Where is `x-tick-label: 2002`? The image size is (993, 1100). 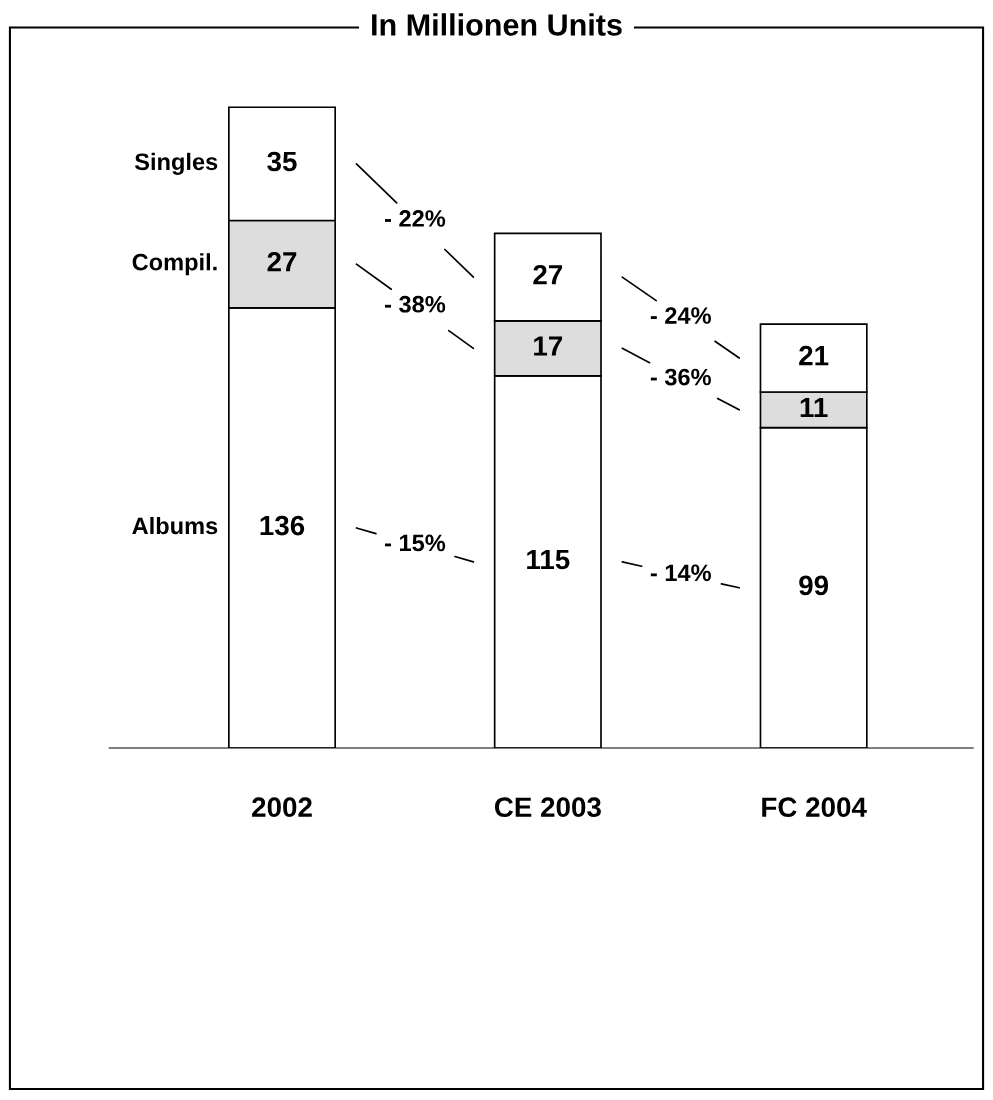
x-tick-label: 2002 is located at coordinates (282, 807).